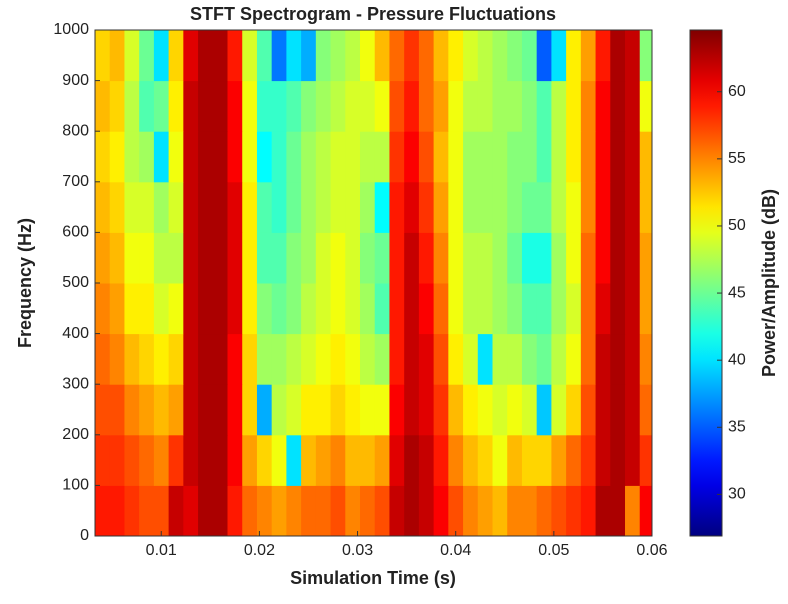 The height and width of the screenshot is (604, 788). What do you see at coordinates (706, 283) in the screenshot?
I see `colorbar` at bounding box center [706, 283].